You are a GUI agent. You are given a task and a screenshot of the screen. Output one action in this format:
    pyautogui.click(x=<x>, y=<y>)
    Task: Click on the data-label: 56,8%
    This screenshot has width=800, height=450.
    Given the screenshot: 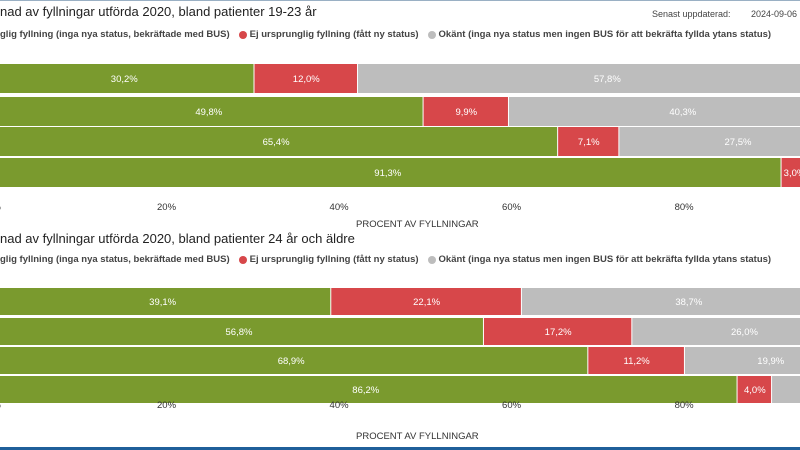 What is the action you would take?
    pyautogui.click(x=239, y=332)
    